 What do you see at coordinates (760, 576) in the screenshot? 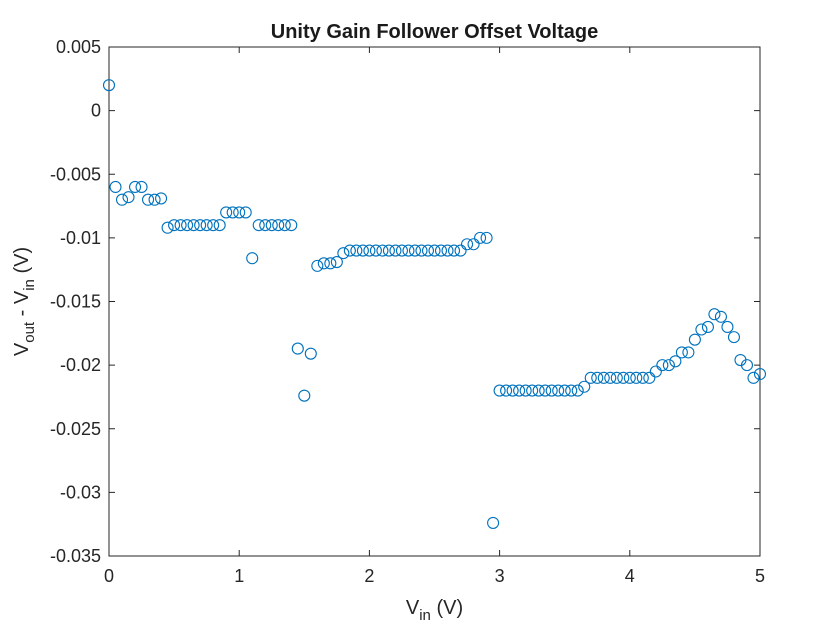
I see `x-tick-label: 5` at bounding box center [760, 576].